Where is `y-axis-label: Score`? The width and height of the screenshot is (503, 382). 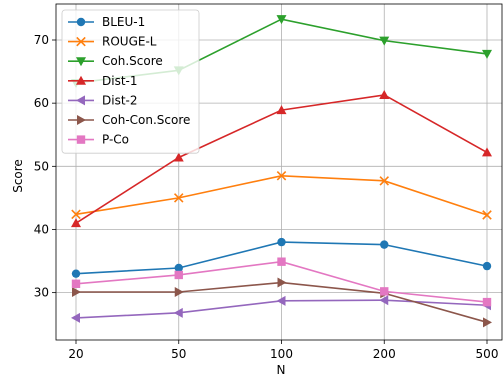
y-axis-label: Score is located at coordinates (18, 176).